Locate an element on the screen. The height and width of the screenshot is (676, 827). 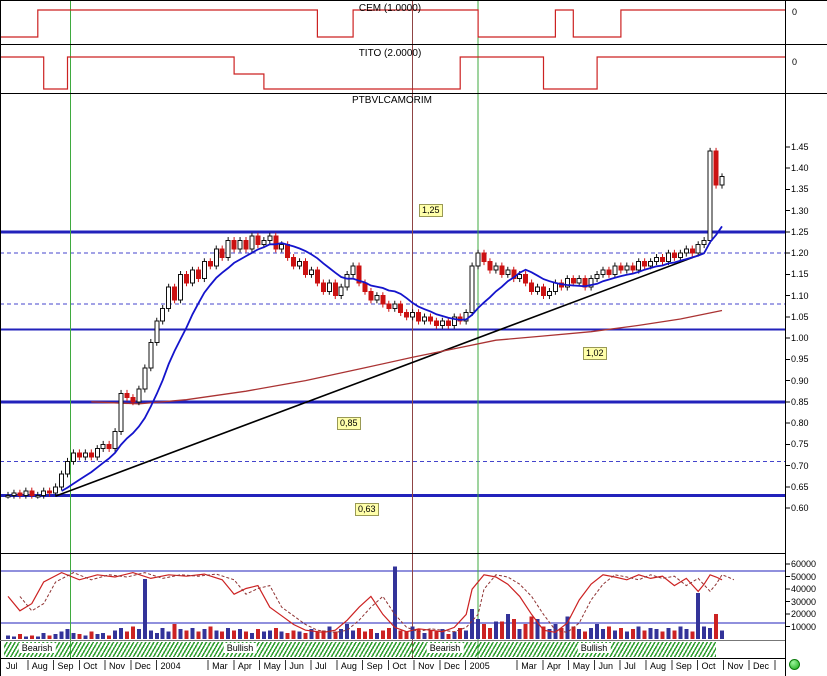
cem-panel-title: CEM (1.0000) is located at coordinates (390, 8).